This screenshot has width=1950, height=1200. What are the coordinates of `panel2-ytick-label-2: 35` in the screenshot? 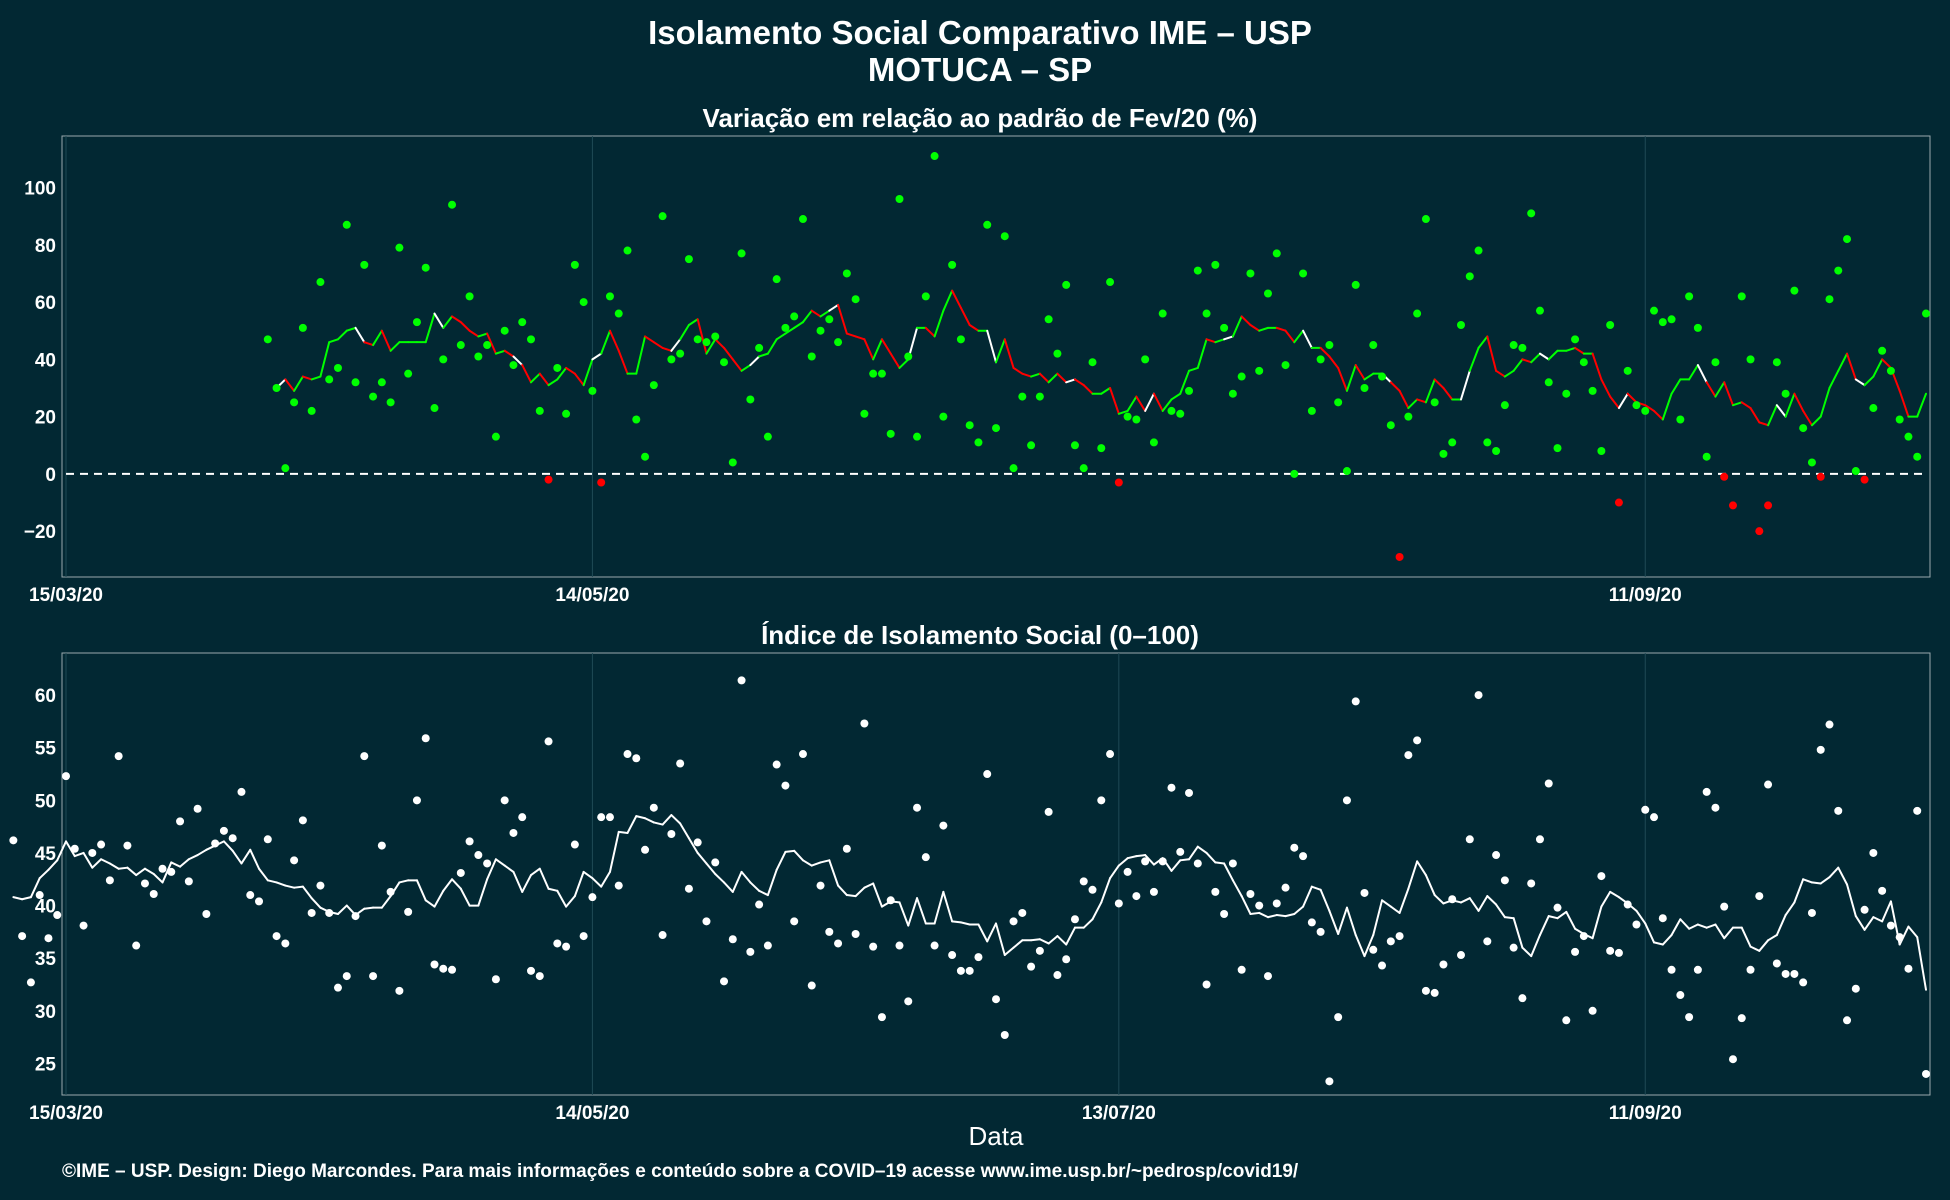 It's located at (46, 959).